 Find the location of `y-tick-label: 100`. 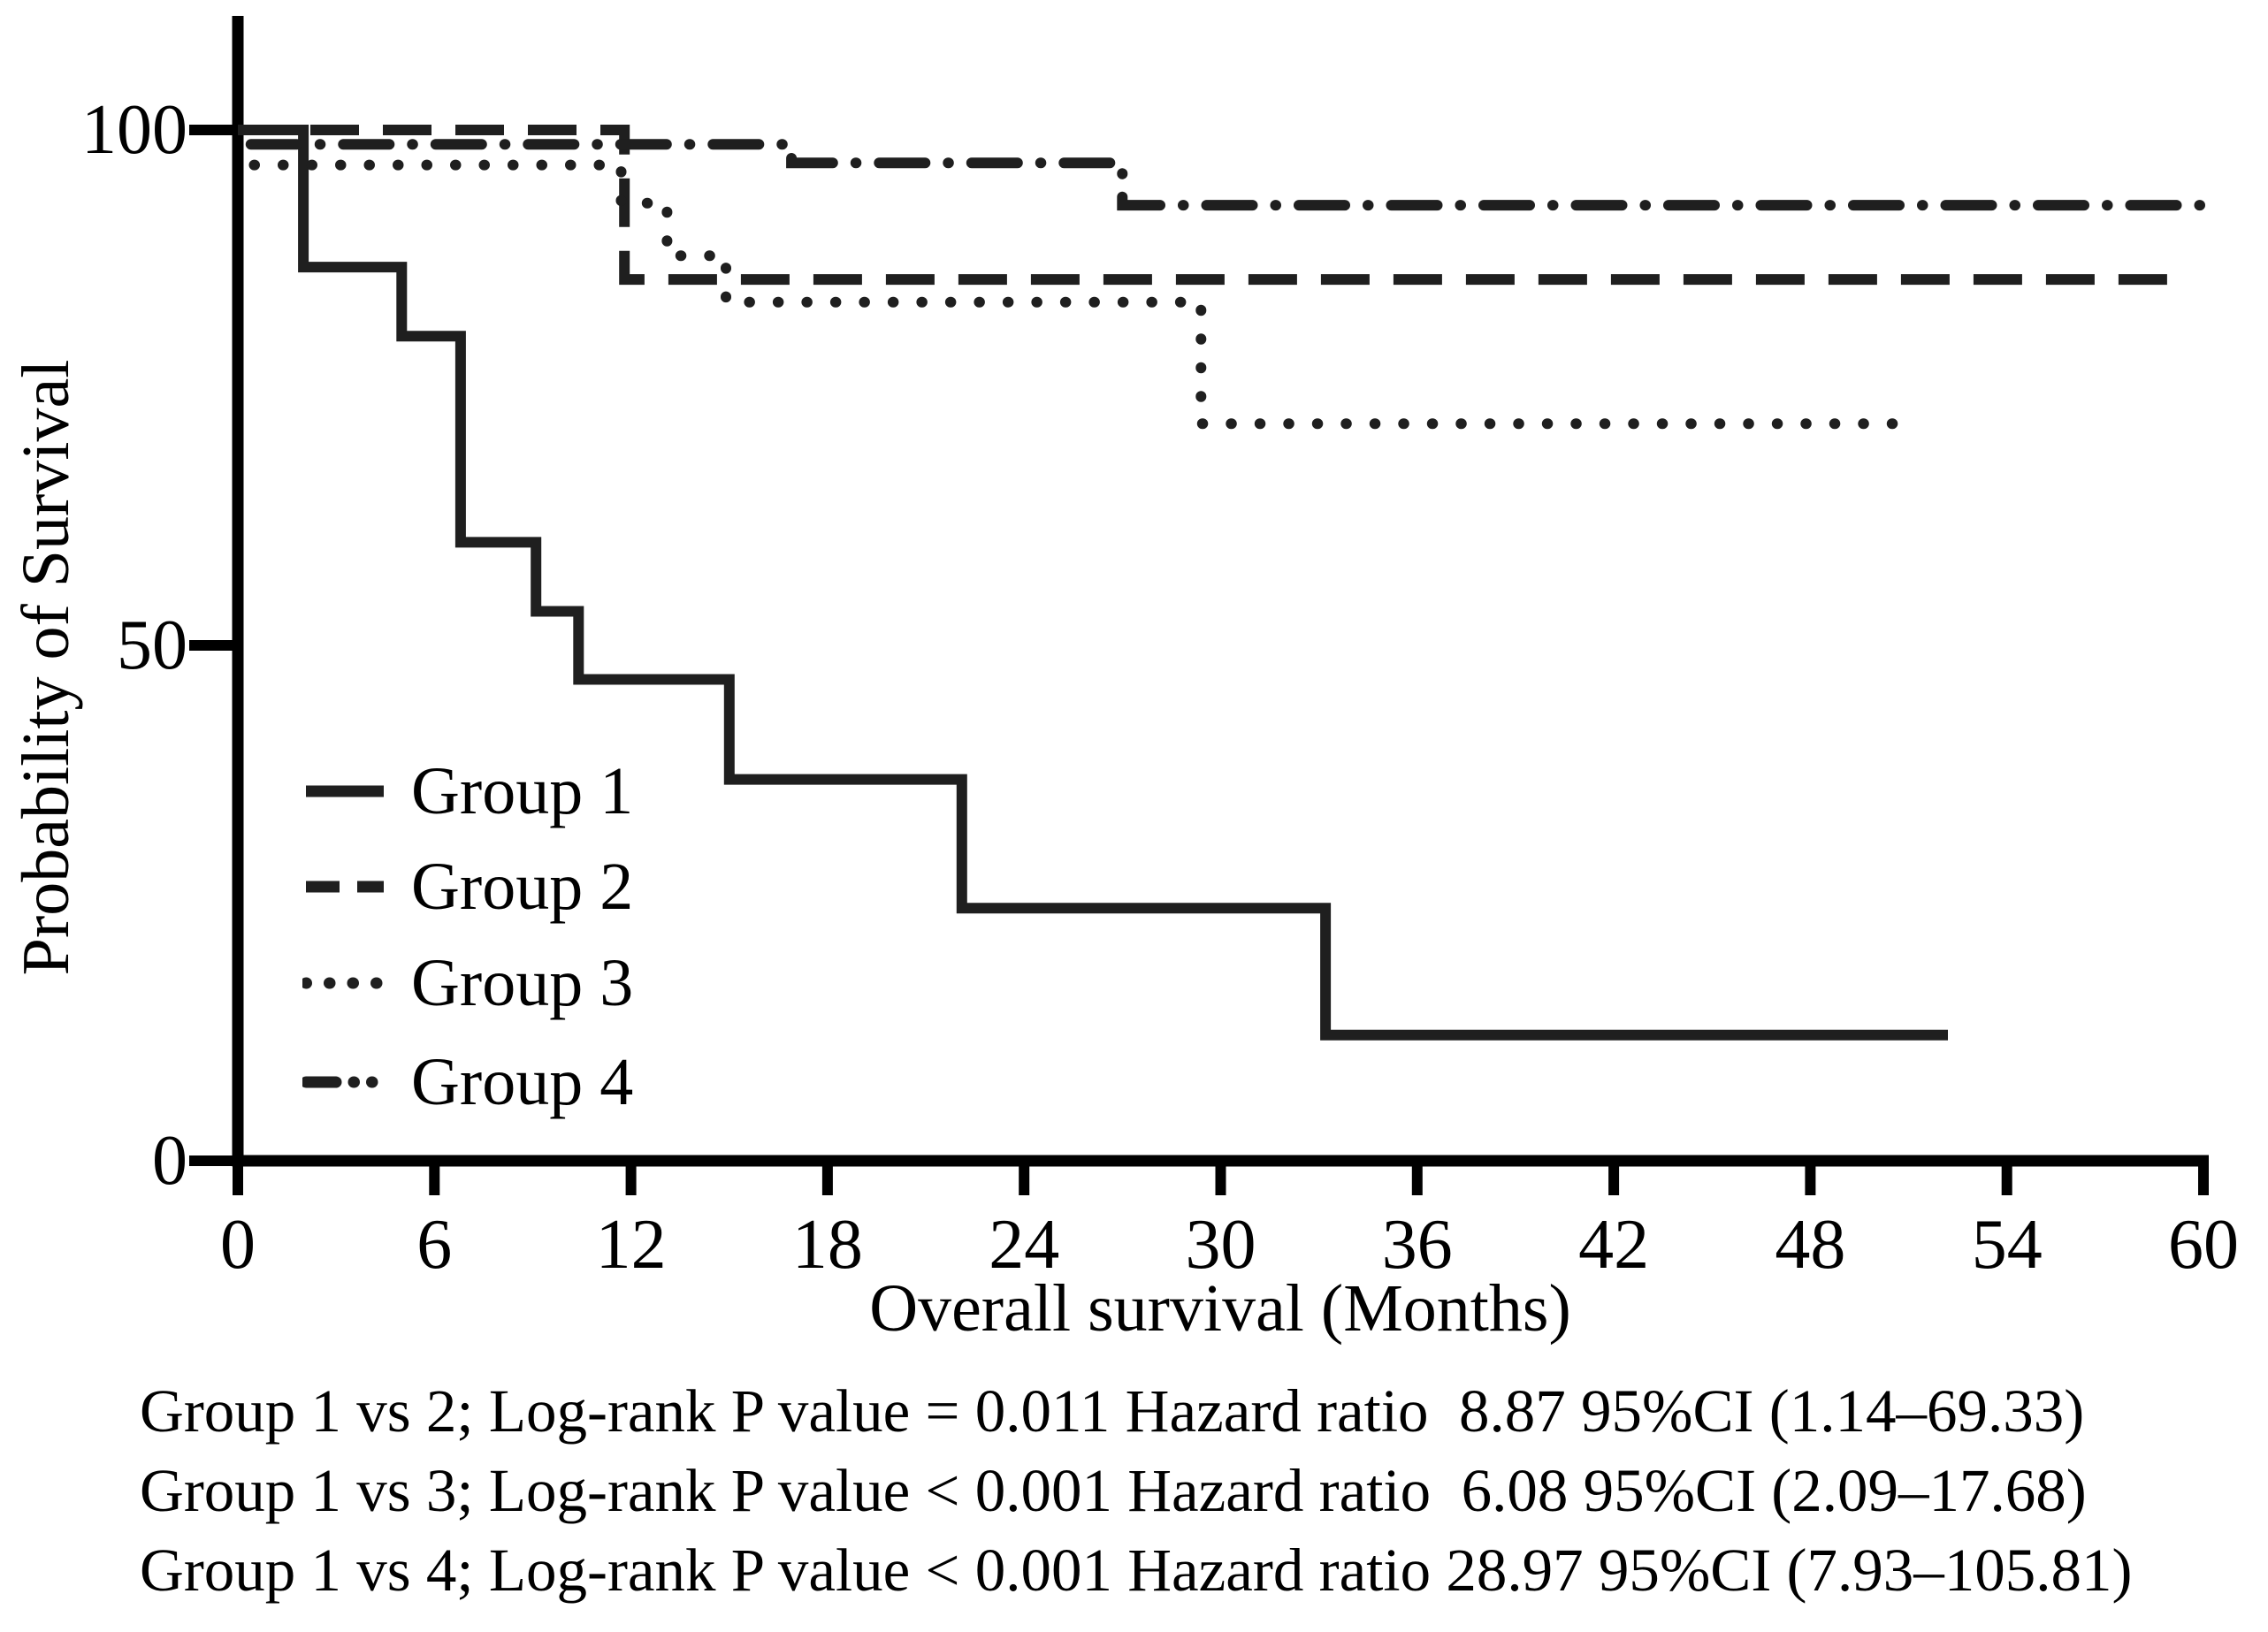

y-tick-label: 100 is located at coordinates (134, 130).